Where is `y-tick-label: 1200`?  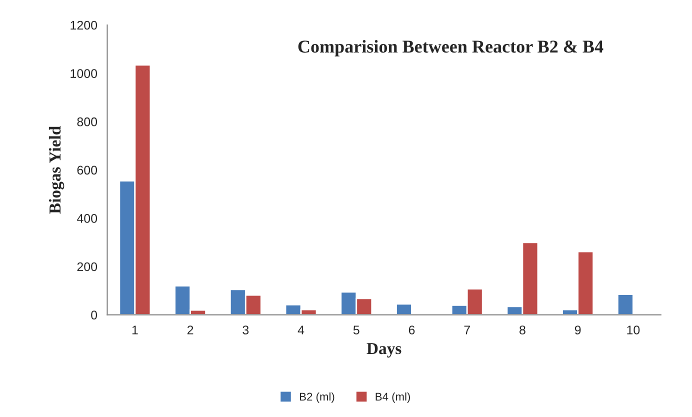
y-tick-label: 1200 is located at coordinates (84, 25).